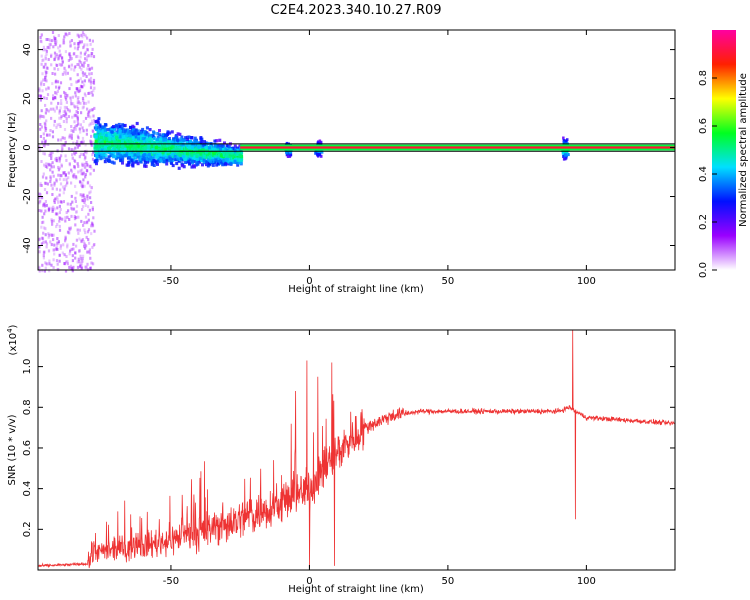 The image size is (750, 600). Describe the element at coordinates (309, 281) in the screenshot. I see `x-tick-label: 0` at that location.